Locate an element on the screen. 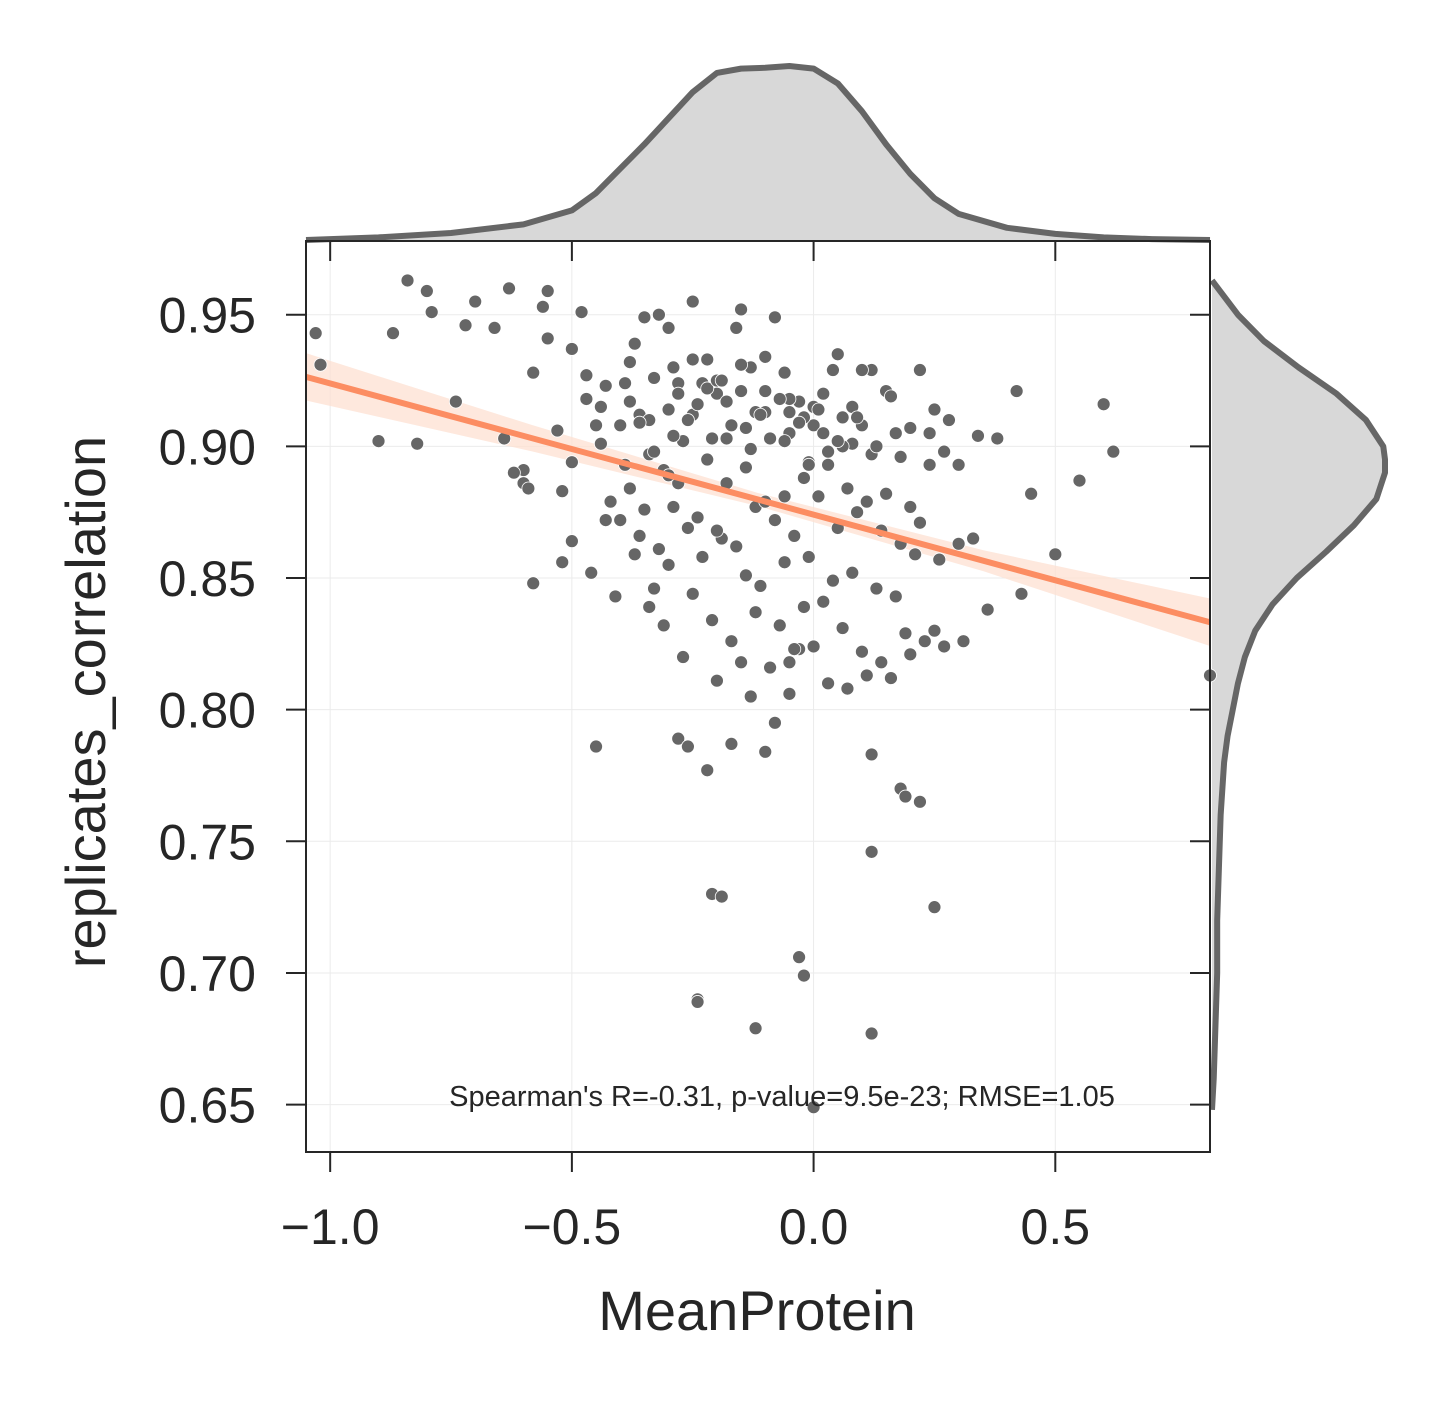 The image size is (1451, 1406). marginal-x-density is located at coordinates (758, 153).